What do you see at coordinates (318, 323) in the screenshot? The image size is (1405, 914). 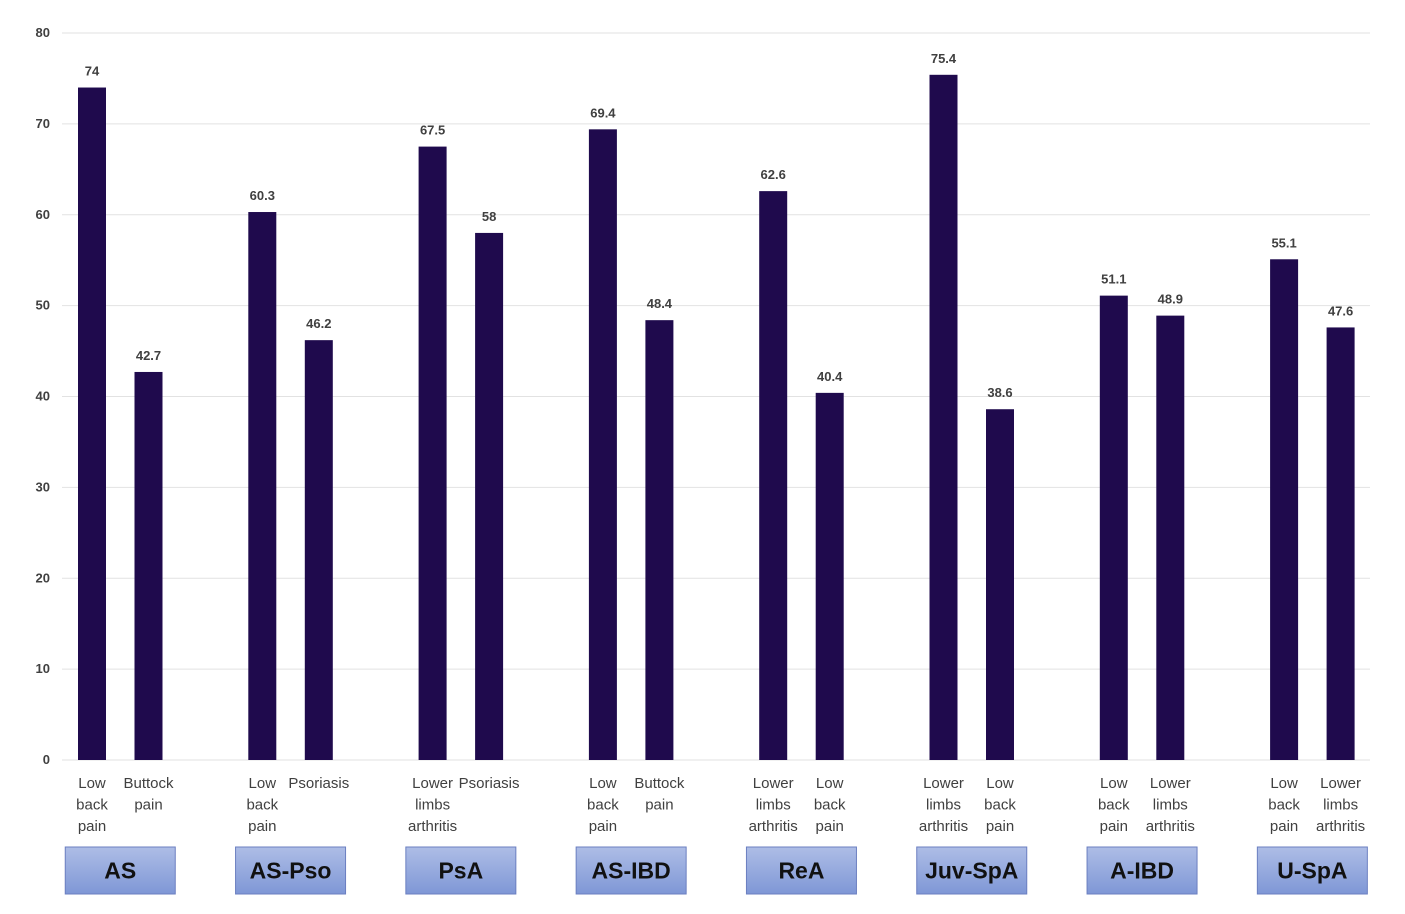 I see `data-label: 46.2` at bounding box center [318, 323].